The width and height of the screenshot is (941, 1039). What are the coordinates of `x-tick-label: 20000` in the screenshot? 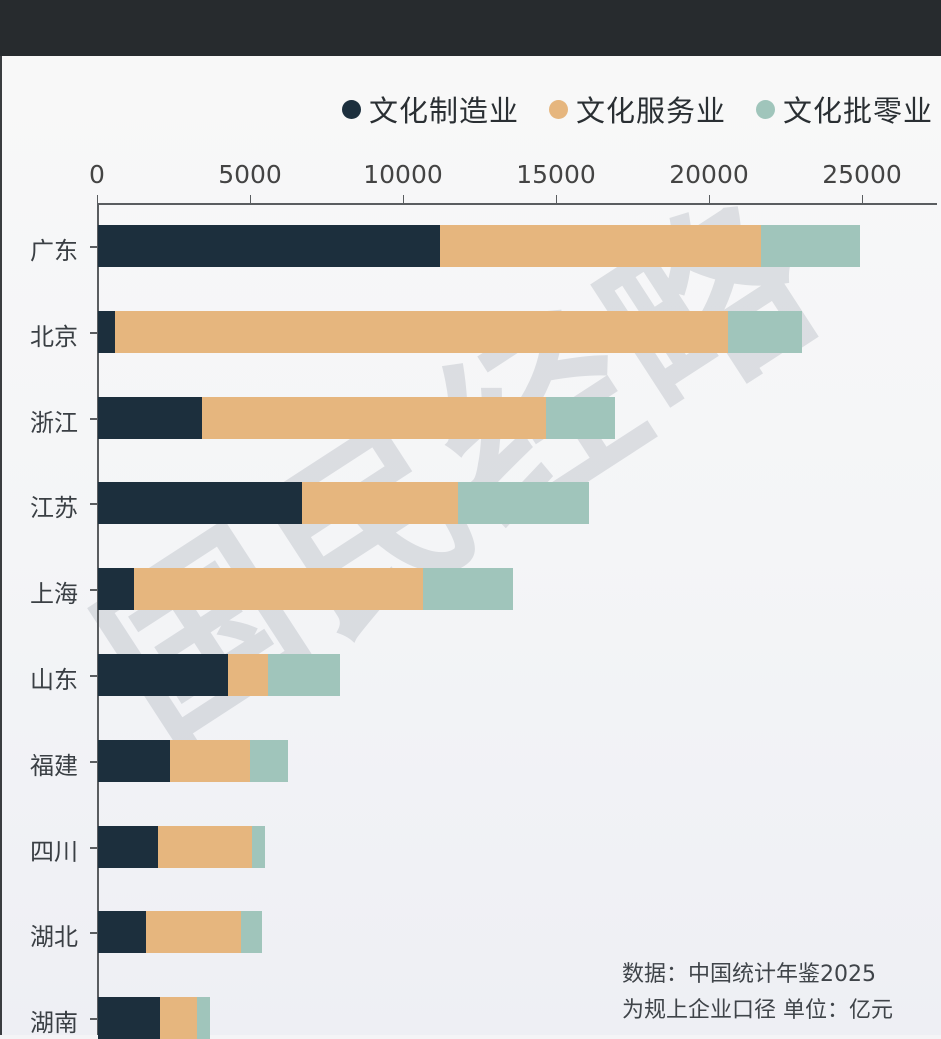 It's located at (709, 174).